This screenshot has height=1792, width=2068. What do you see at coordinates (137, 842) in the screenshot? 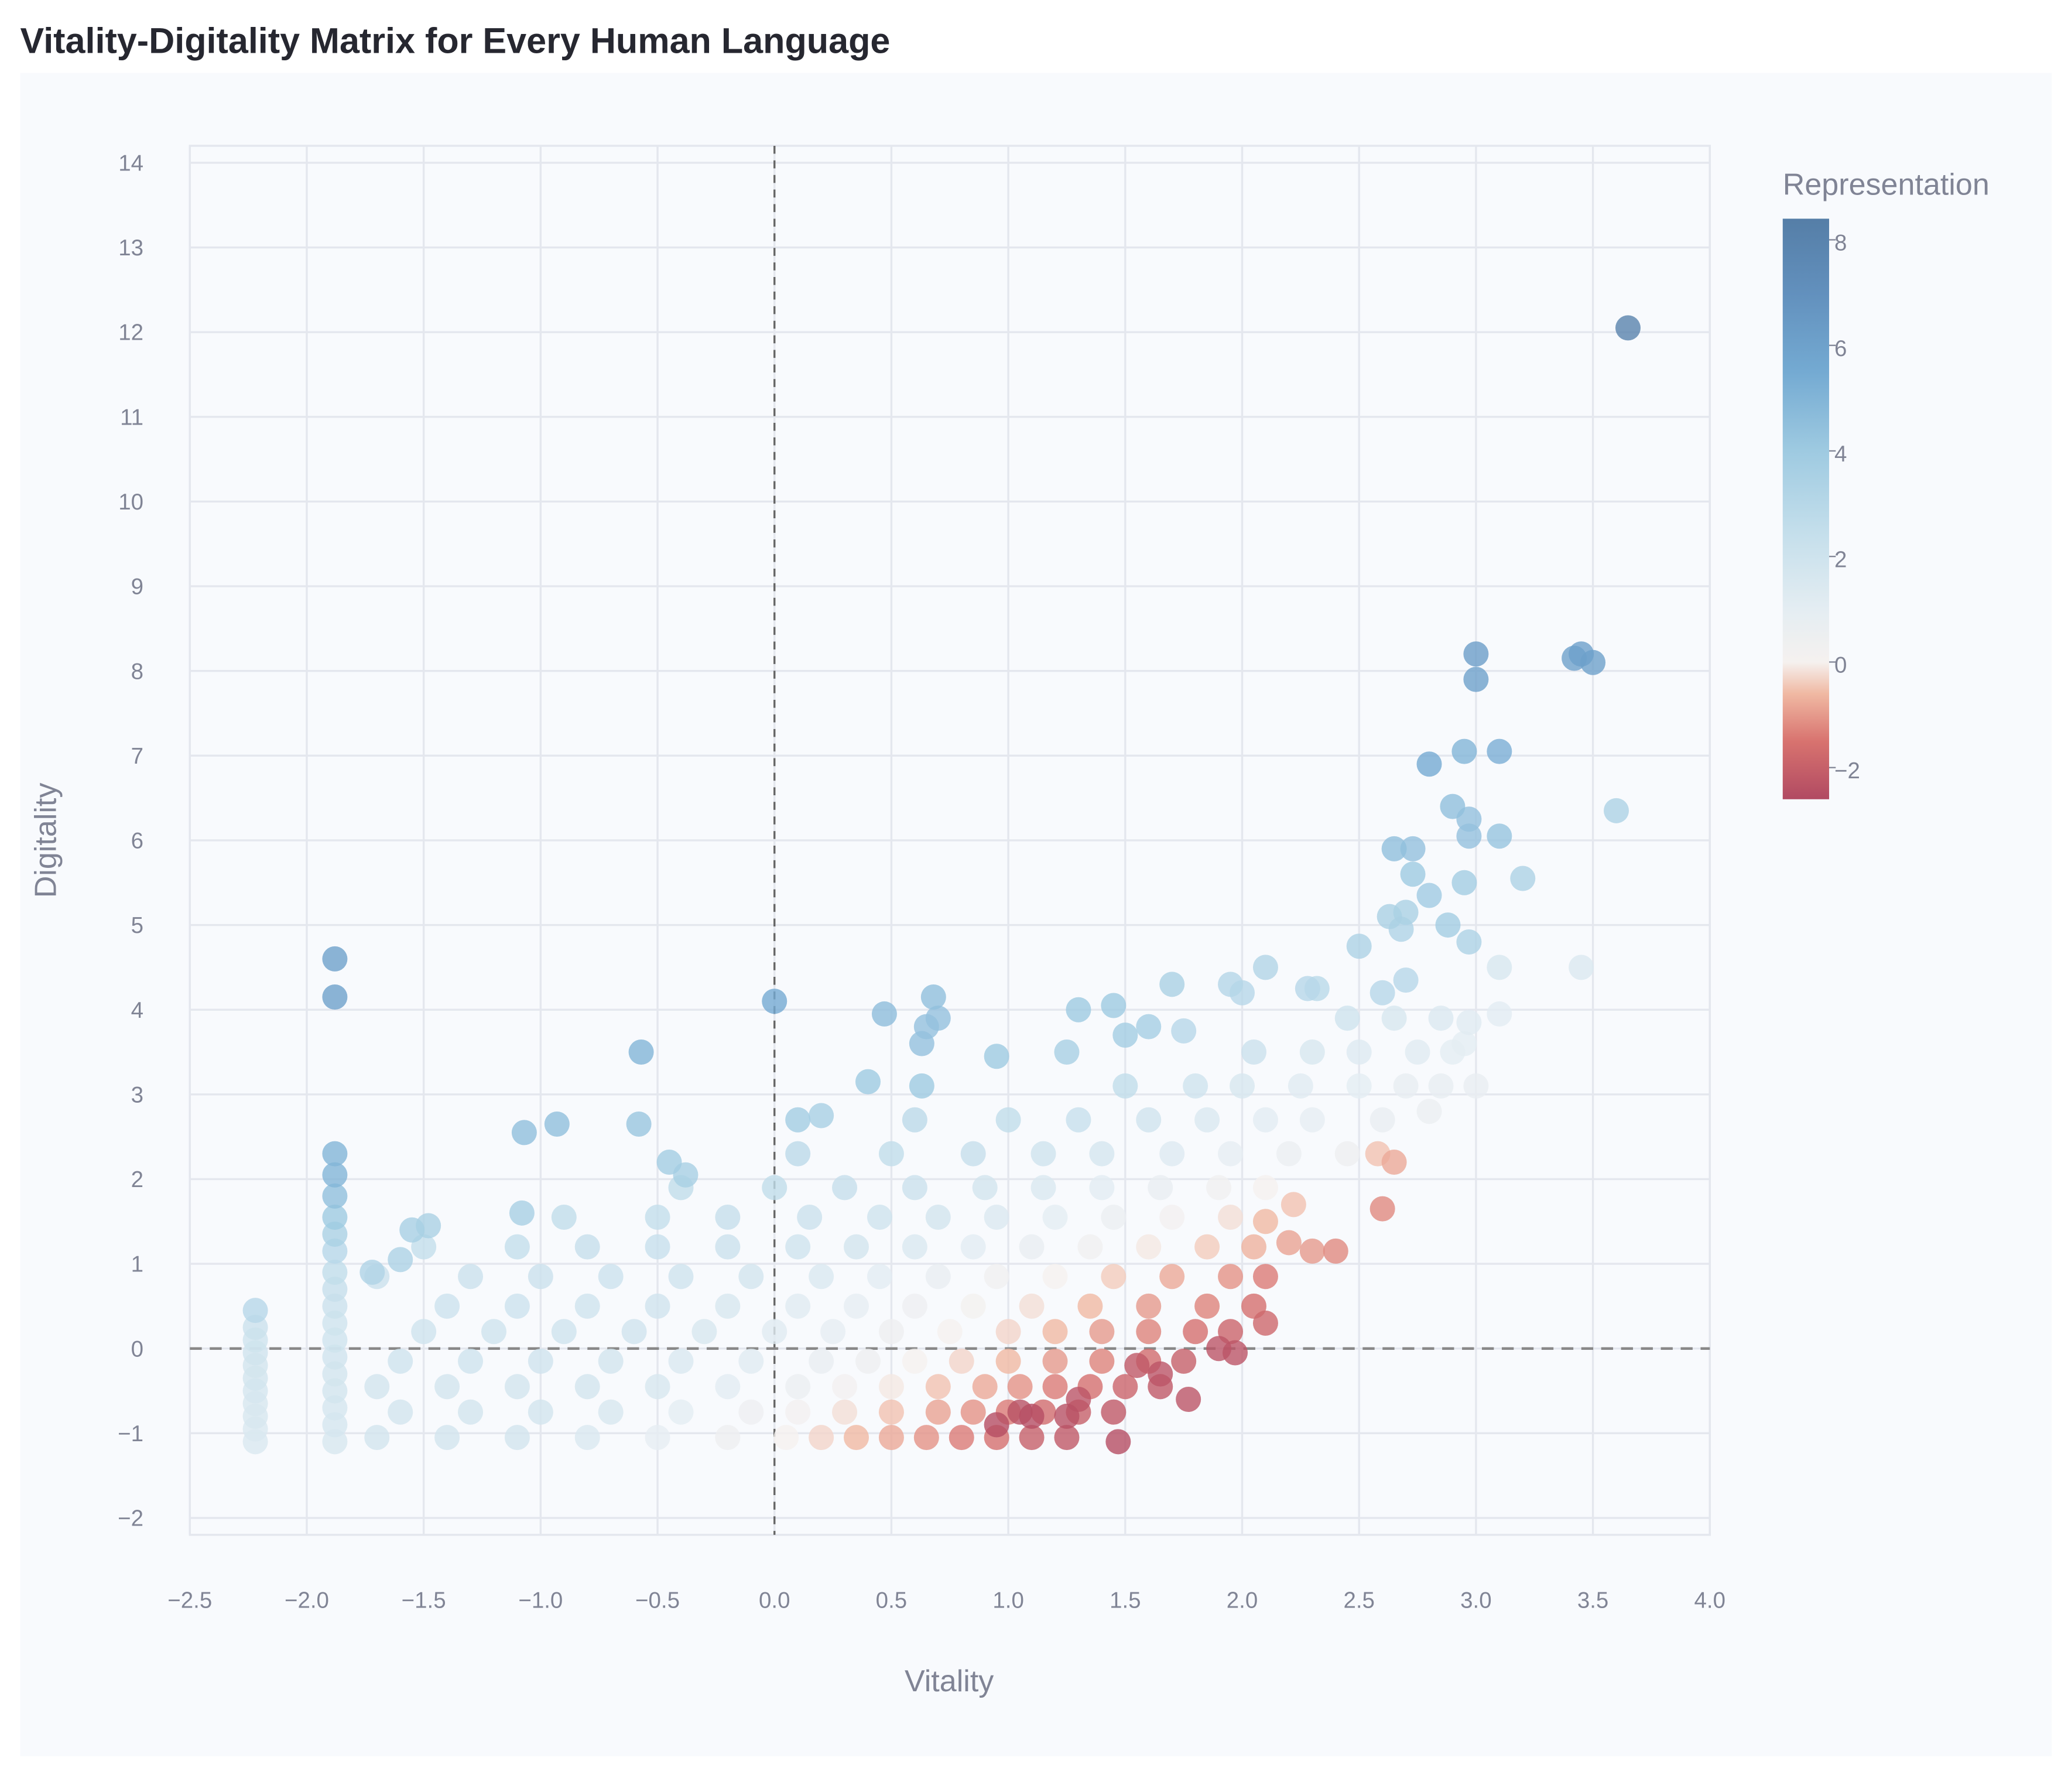
I see `y-tick-label: 6` at bounding box center [137, 842].